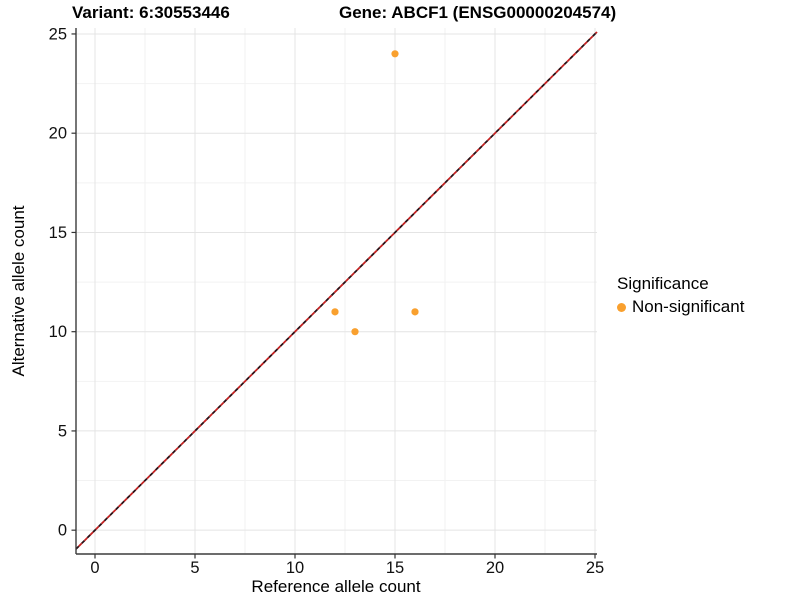 This screenshot has height=600, width=800. Describe the element at coordinates (58, 34) in the screenshot. I see `y-tick-label: 25` at that location.